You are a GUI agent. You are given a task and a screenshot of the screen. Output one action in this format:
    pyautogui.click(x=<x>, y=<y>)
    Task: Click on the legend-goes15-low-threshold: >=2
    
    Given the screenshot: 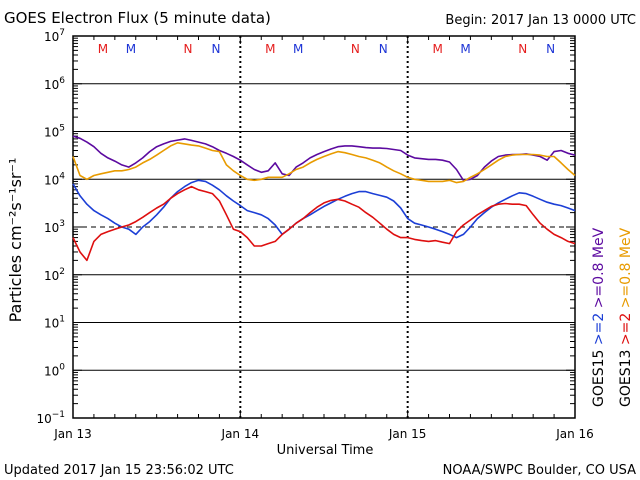 What is the action you would take?
    pyautogui.click(x=599, y=329)
    